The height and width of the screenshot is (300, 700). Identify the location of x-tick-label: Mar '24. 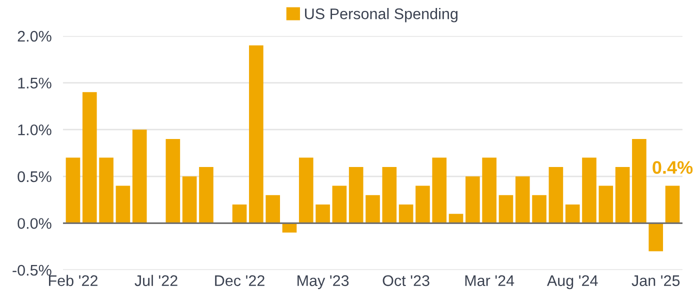
(489, 280).